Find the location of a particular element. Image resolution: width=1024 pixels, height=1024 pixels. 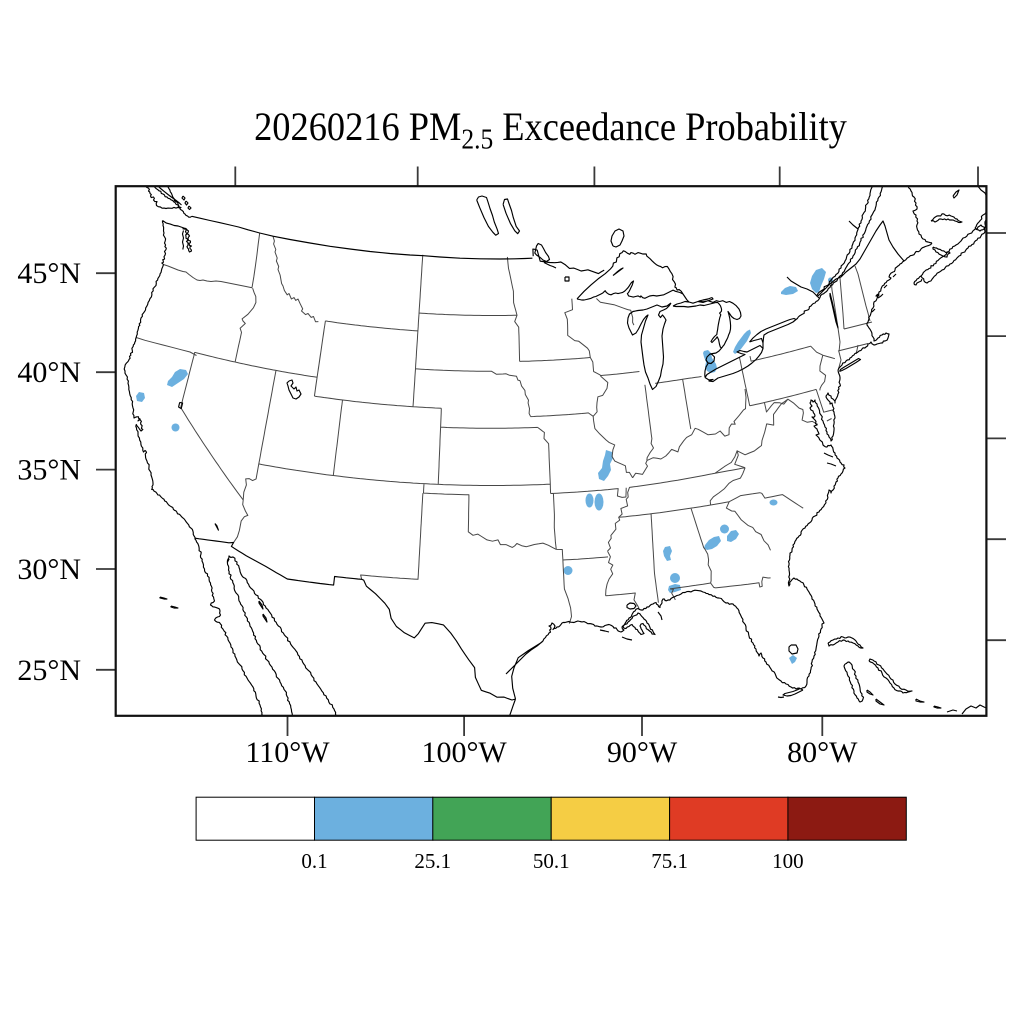

svg-text: 75.1 is located at coordinates (669, 861).